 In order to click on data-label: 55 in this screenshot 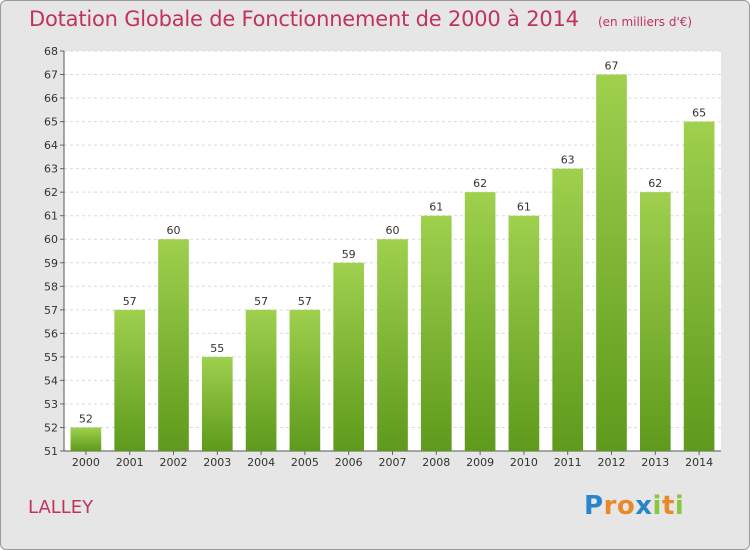, I will do `click(217, 348)`.